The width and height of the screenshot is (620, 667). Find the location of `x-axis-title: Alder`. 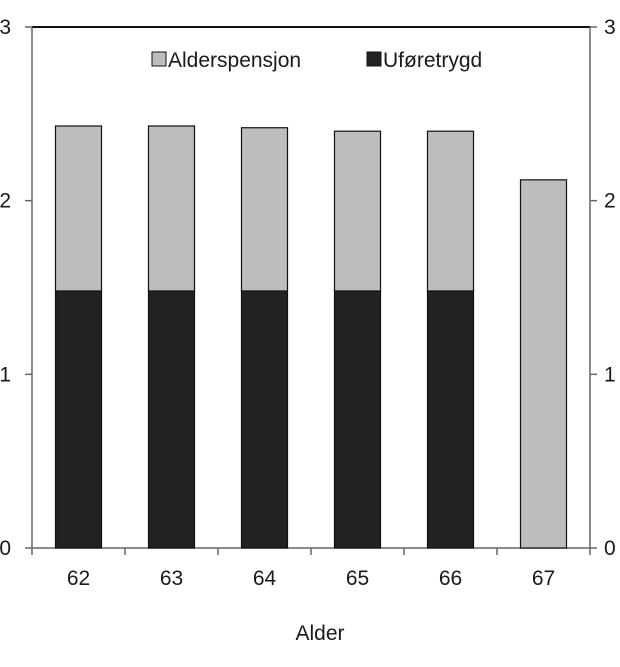

x-axis-title: Alder is located at coordinates (319, 633).